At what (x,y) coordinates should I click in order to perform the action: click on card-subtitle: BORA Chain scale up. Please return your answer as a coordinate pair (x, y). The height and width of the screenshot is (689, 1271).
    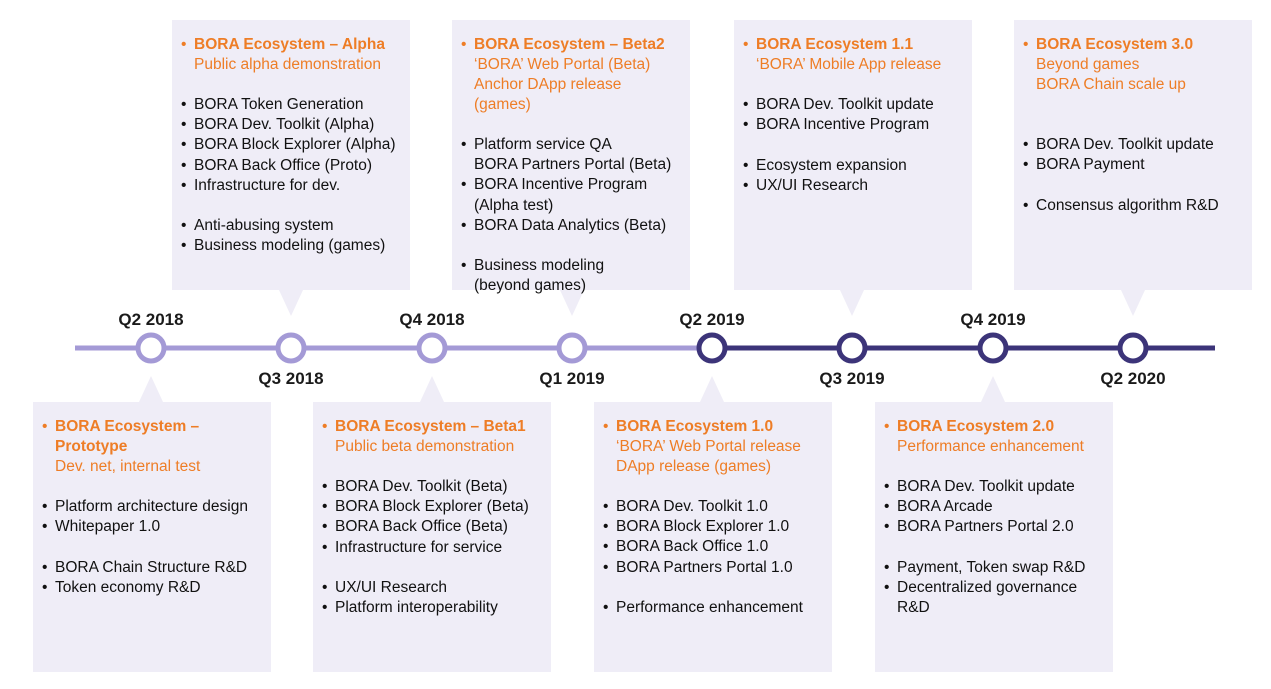
    Looking at the image, I should click on (1111, 84).